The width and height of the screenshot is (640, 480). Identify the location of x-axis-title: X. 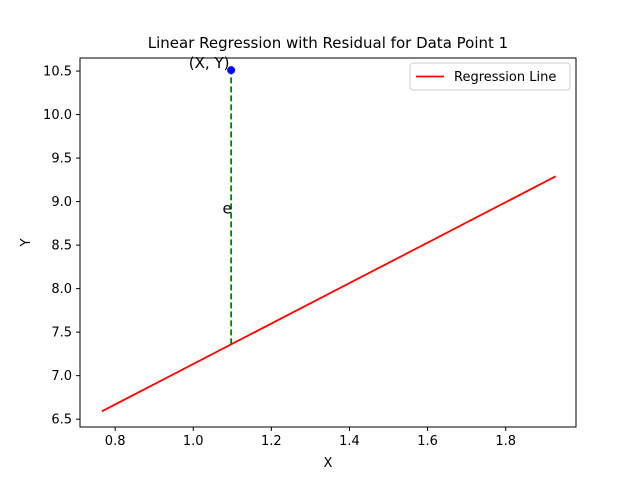
(328, 463).